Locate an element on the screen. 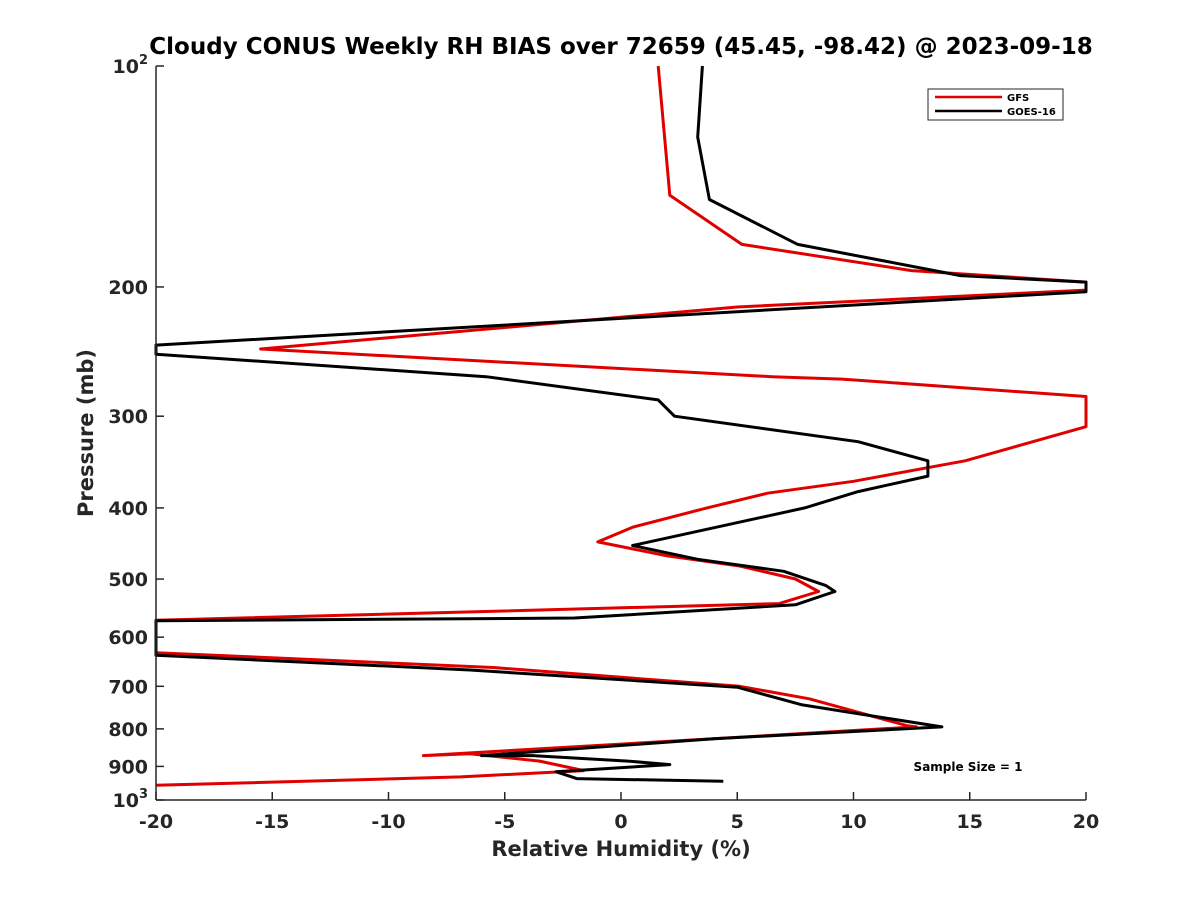  y-tick-label: 900 is located at coordinates (128, 767).